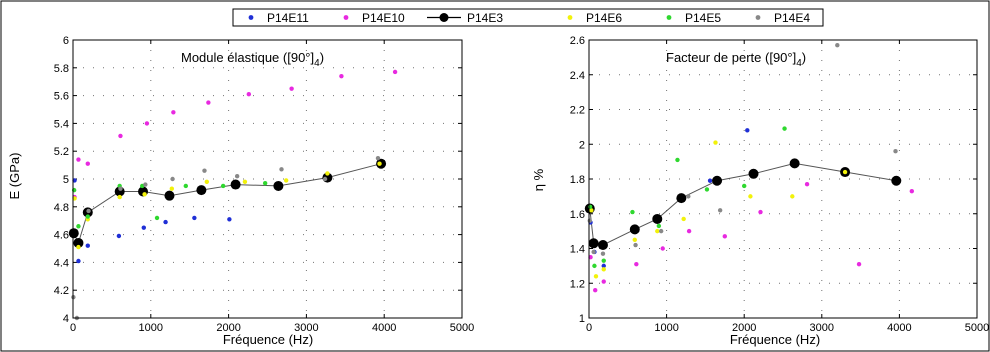  Describe the element at coordinates (251, 17) in the screenshot. I see `legend-marker-p14e11` at that location.